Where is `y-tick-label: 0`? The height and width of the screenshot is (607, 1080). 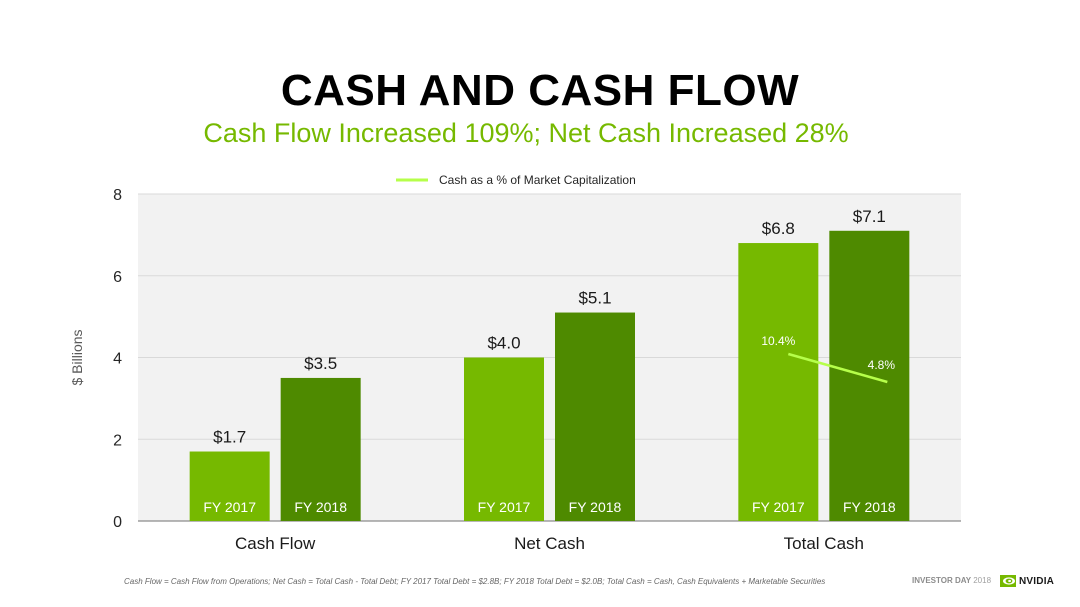 y-tick-label: 0 is located at coordinates (117, 522).